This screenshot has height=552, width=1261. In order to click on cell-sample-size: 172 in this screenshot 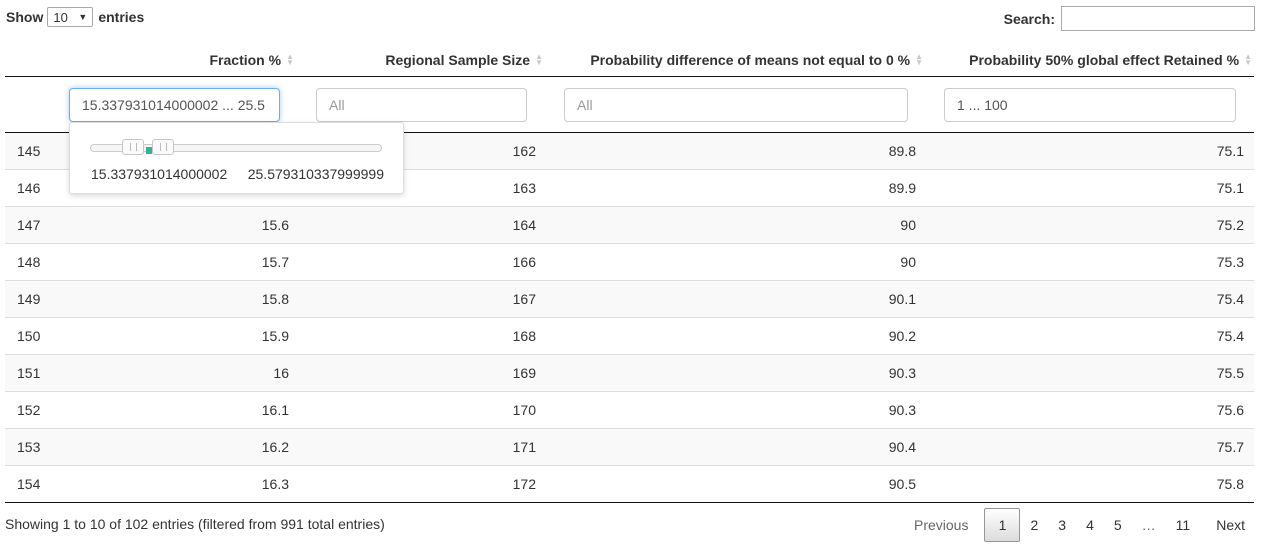, I will do `click(524, 484)`.